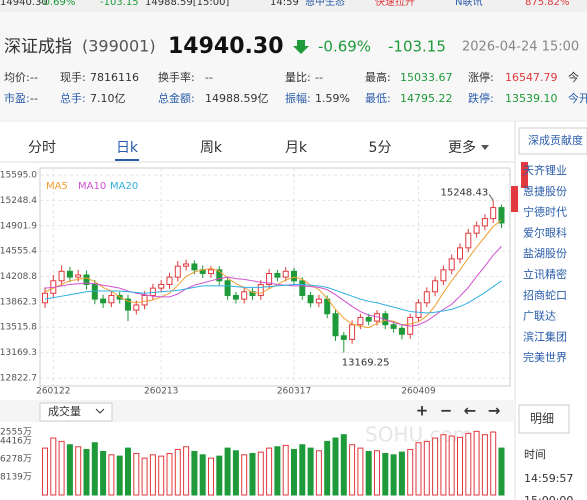  Describe the element at coordinates (470, 411) in the screenshot. I see `tool: ←` at that location.